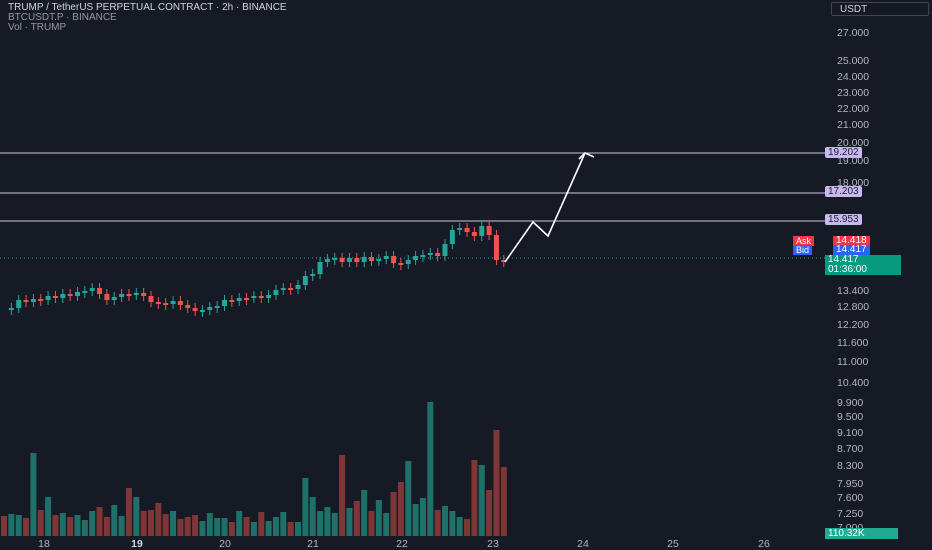  Describe the element at coordinates (853, 307) in the screenshot. I see `price-tick-label: 12.800` at that location.